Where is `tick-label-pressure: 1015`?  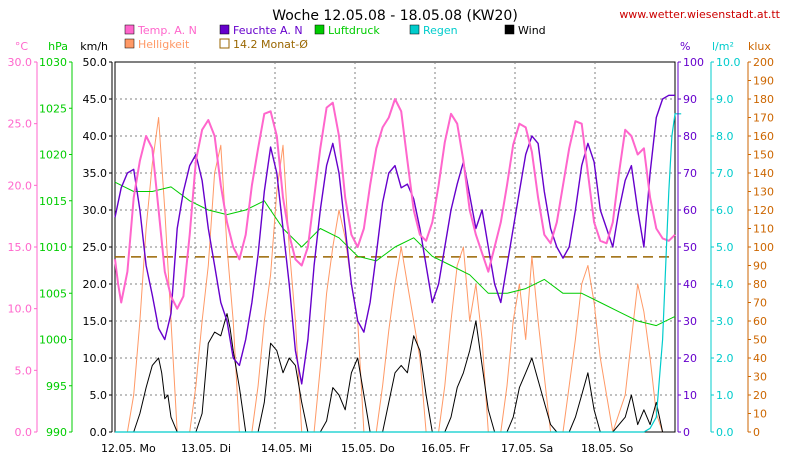 tick-label-pressure: 1015 is located at coordinates (53, 201).